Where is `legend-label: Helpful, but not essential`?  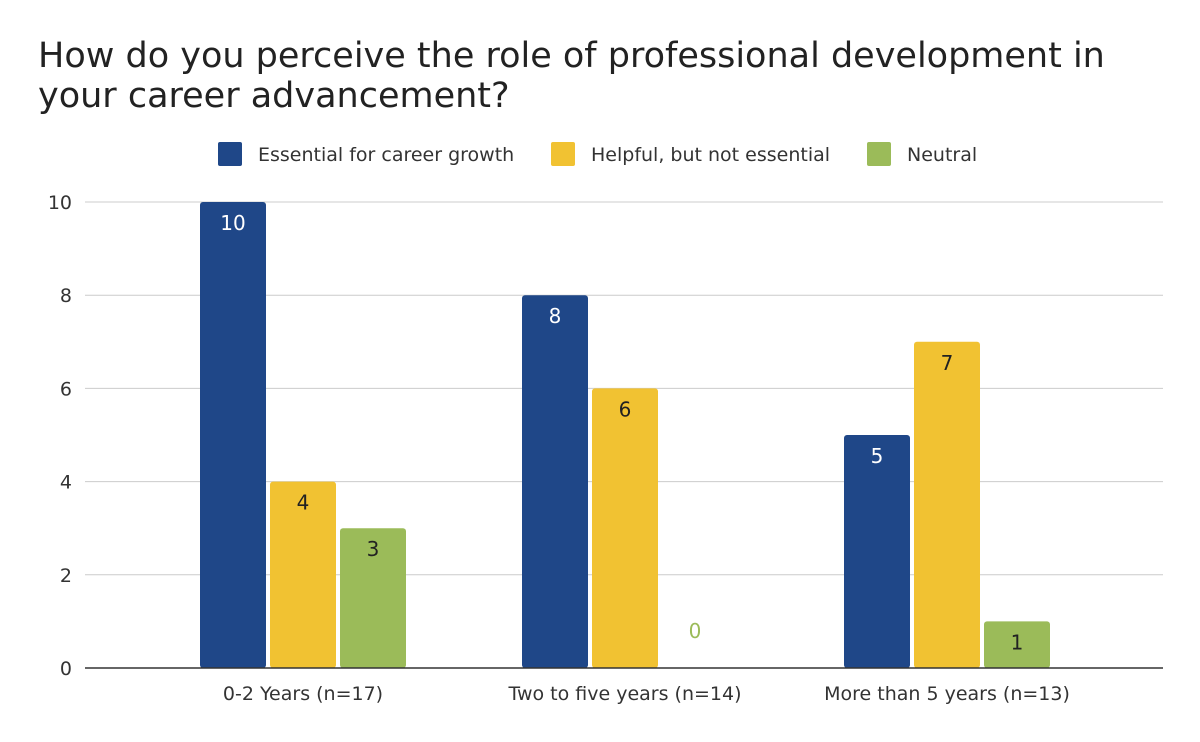 legend-label: Helpful, but not essential is located at coordinates (710, 155).